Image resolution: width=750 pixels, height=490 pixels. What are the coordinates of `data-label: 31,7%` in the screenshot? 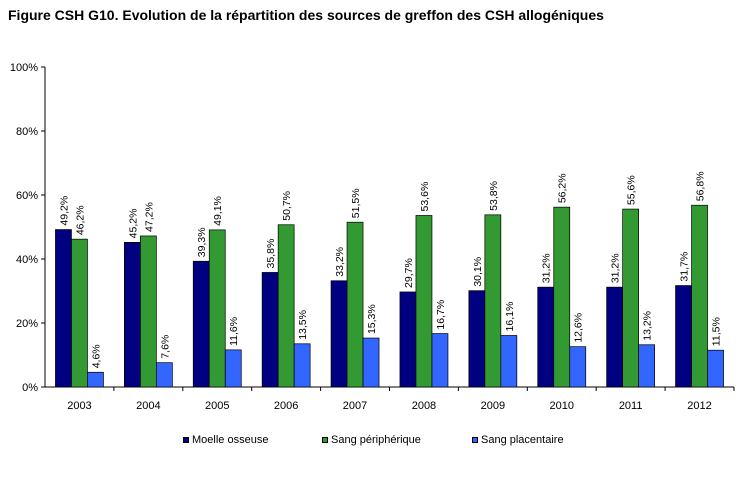 It's located at (685, 267).